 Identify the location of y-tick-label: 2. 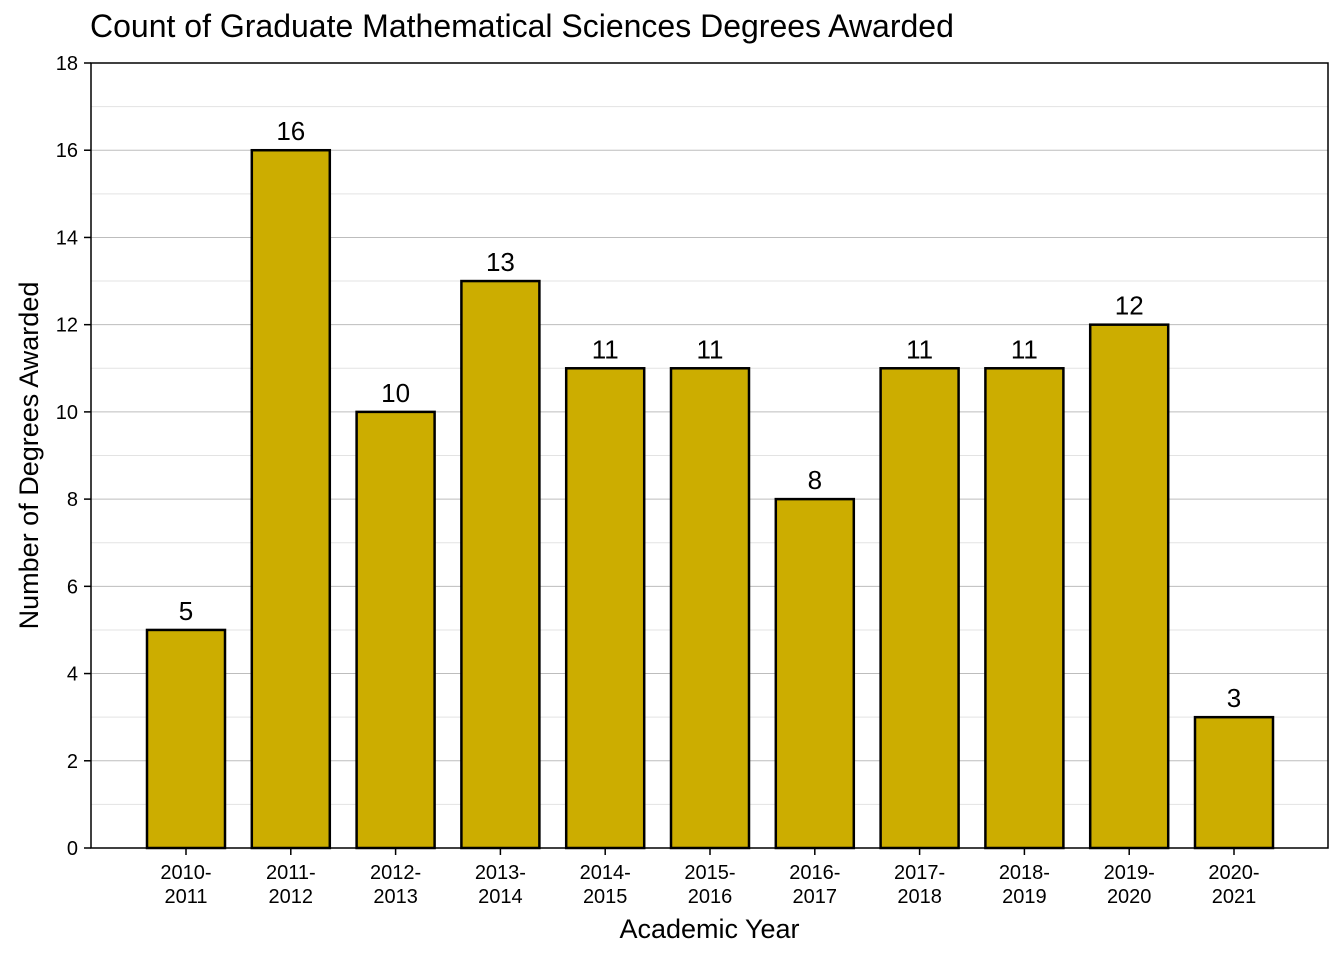
(72, 762).